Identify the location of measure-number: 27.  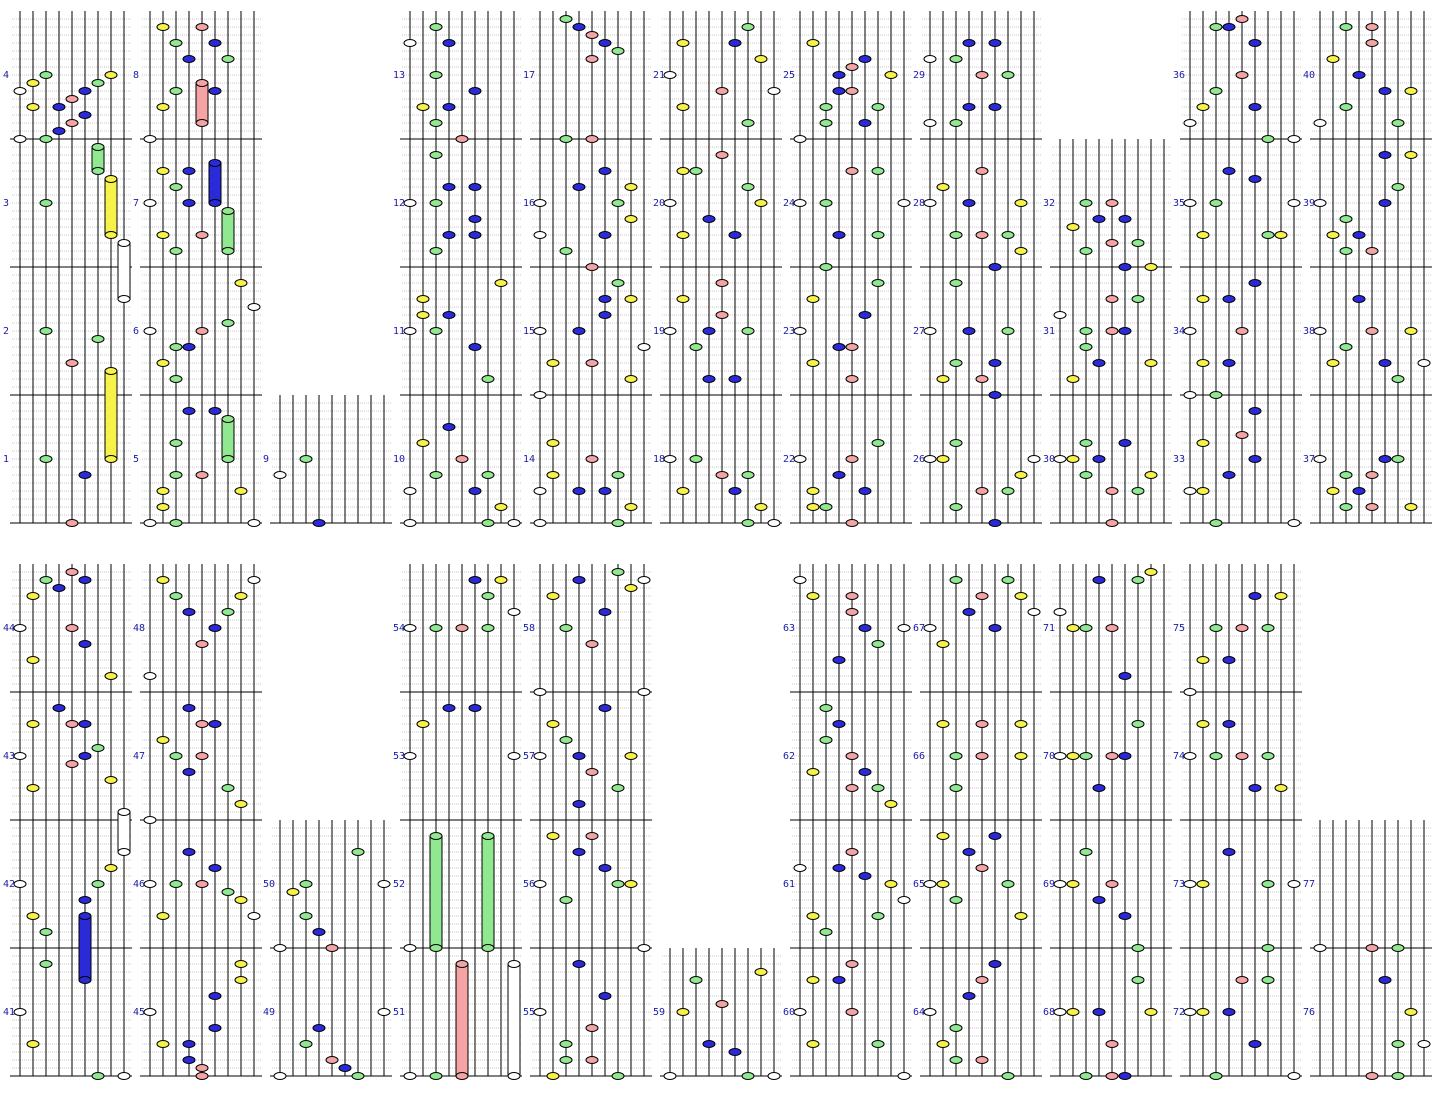
(919, 331).